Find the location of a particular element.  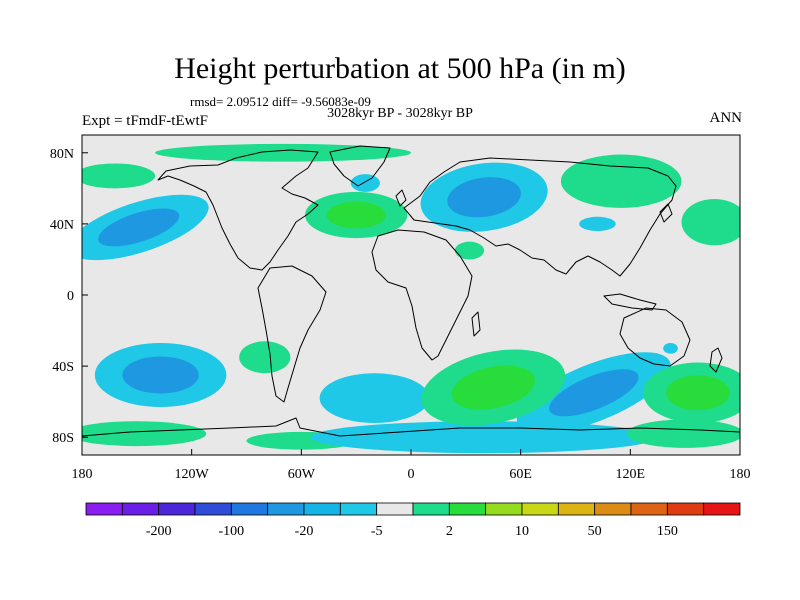

rmsd-diff-stats: rmsd= 2.09512 diff= -9.56083e-09 is located at coordinates (280, 101).